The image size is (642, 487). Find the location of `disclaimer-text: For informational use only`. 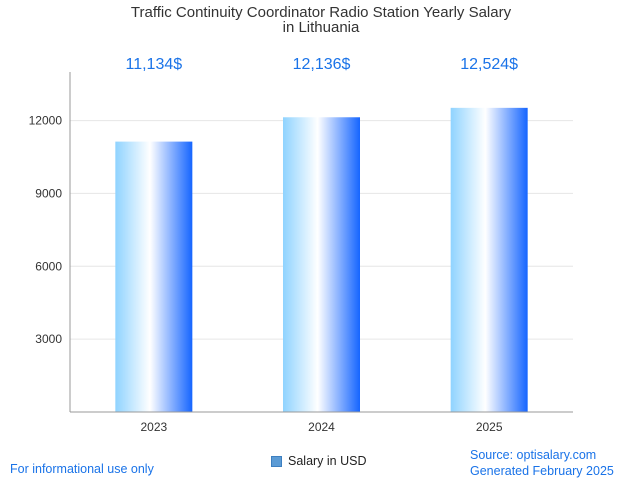

disclaimer-text: For informational use only is located at coordinates (82, 469).